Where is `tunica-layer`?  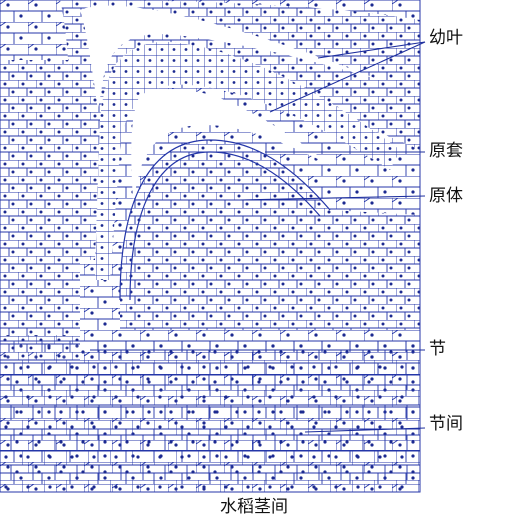
tunica-layer is located at coordinates (225, 220).